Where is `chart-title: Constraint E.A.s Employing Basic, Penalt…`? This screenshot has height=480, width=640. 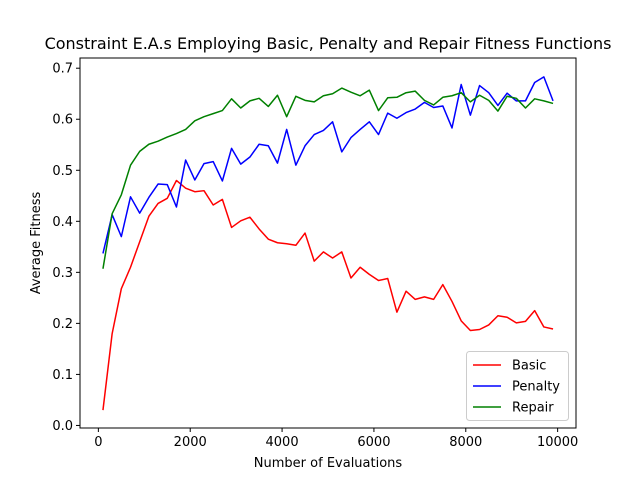
chart-title: Constraint E.A.s Employing Basic, Penalt… is located at coordinates (328, 43).